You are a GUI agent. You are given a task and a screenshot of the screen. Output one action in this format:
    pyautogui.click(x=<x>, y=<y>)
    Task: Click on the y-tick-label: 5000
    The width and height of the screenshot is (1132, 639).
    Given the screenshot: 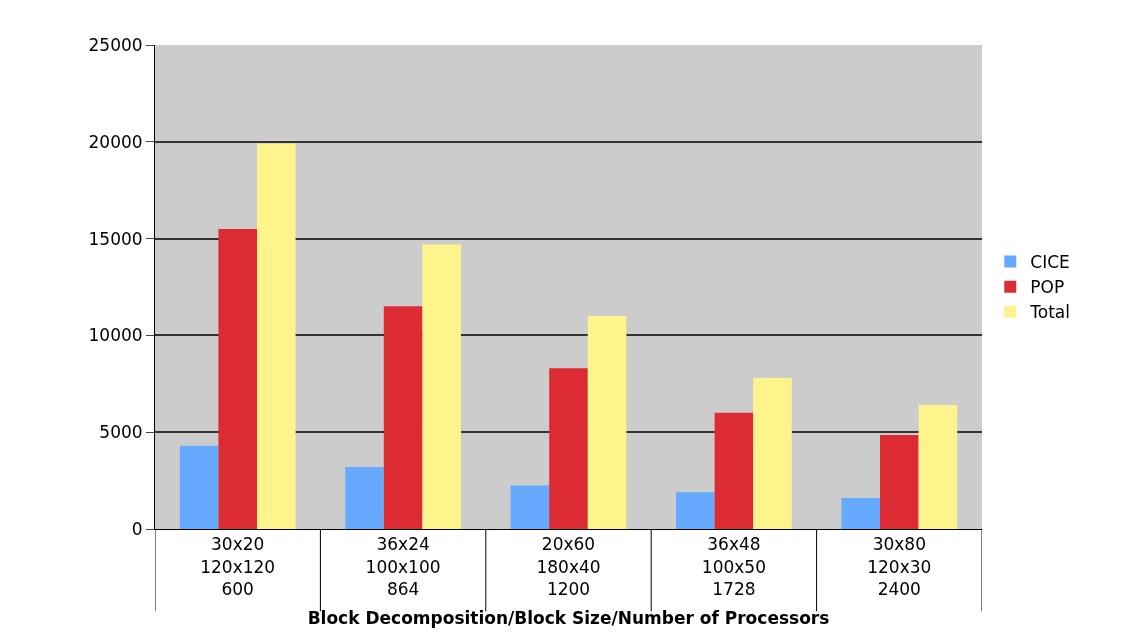 What is the action you would take?
    pyautogui.click(x=121, y=432)
    